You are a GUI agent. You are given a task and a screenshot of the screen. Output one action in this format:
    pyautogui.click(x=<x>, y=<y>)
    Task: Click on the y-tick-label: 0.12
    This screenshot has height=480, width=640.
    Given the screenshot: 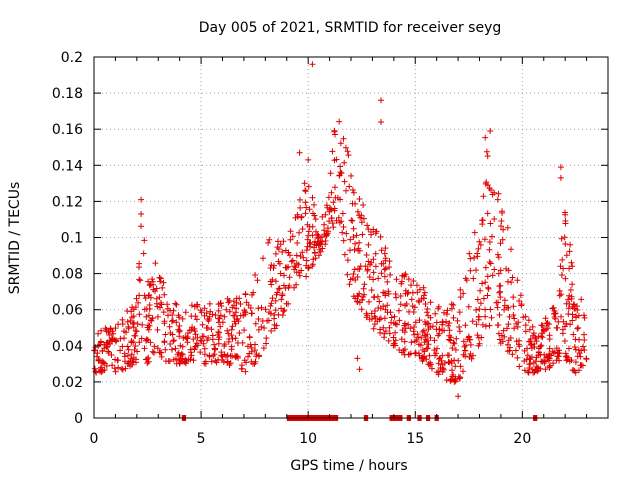 What is the action you would take?
    pyautogui.click(x=67, y=202)
    